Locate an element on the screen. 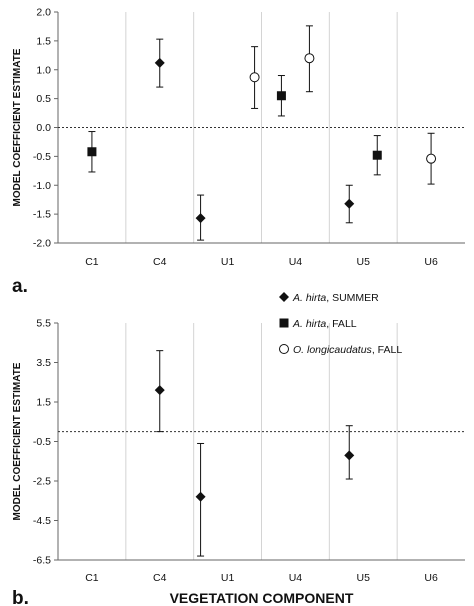  legend-season: , SUMMER is located at coordinates (352, 298).